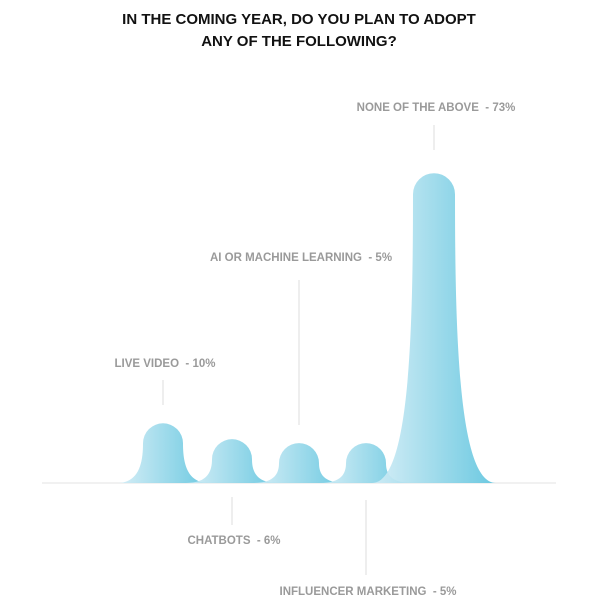 This screenshot has height=603, width=598. What do you see at coordinates (147, 364) in the screenshot?
I see `category-label: LIVE VIDEO` at bounding box center [147, 364].